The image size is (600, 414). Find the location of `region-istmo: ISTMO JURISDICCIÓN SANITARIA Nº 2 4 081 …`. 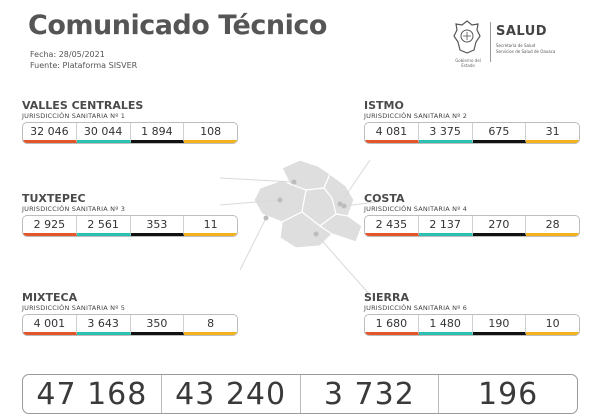

region-istmo: ISTMO JURISDICCIÓN SANITARIA Nº 2 4 081 … is located at coordinates (474, 122).